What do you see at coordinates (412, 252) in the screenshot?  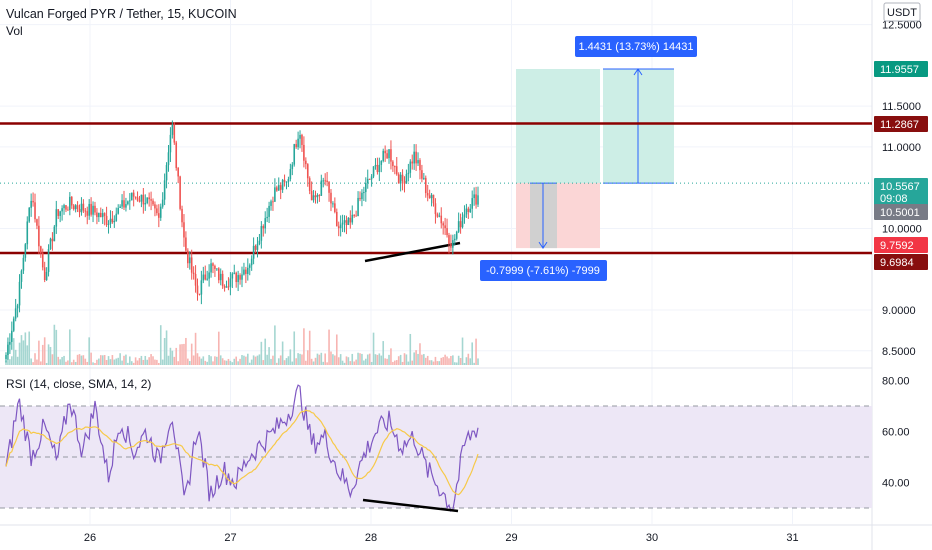 I see `price-trendline` at bounding box center [412, 252].